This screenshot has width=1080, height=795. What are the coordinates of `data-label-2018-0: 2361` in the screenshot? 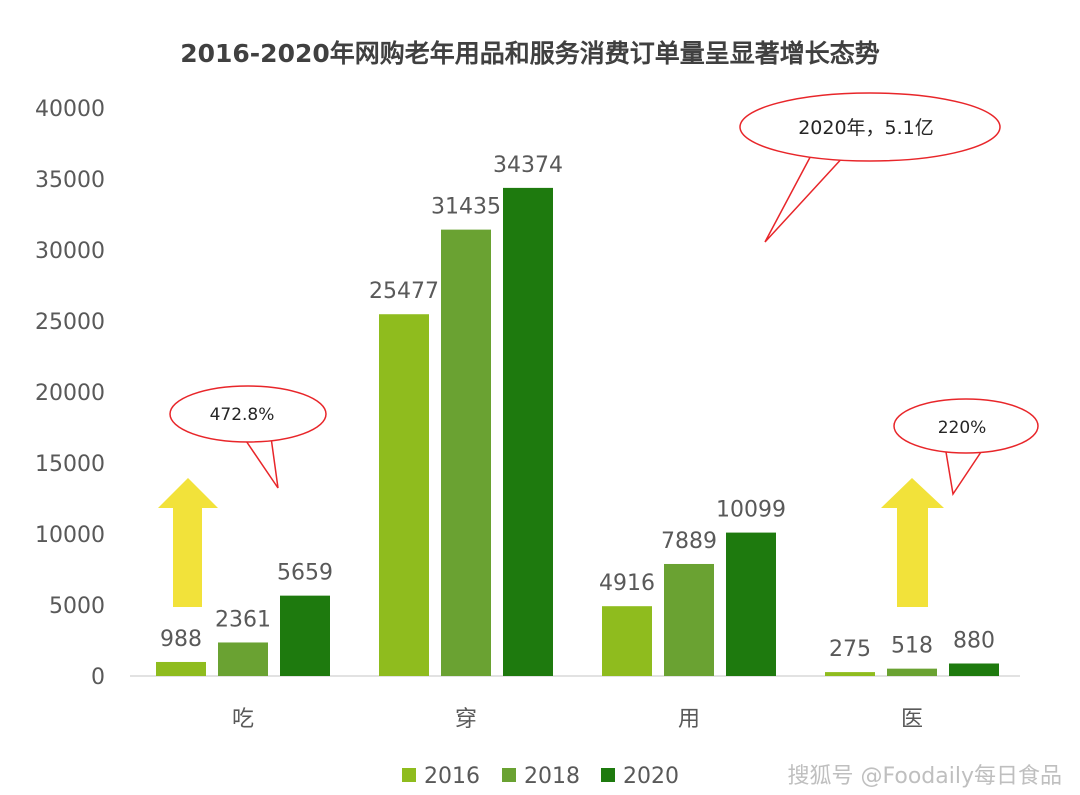 It's located at (243, 619).